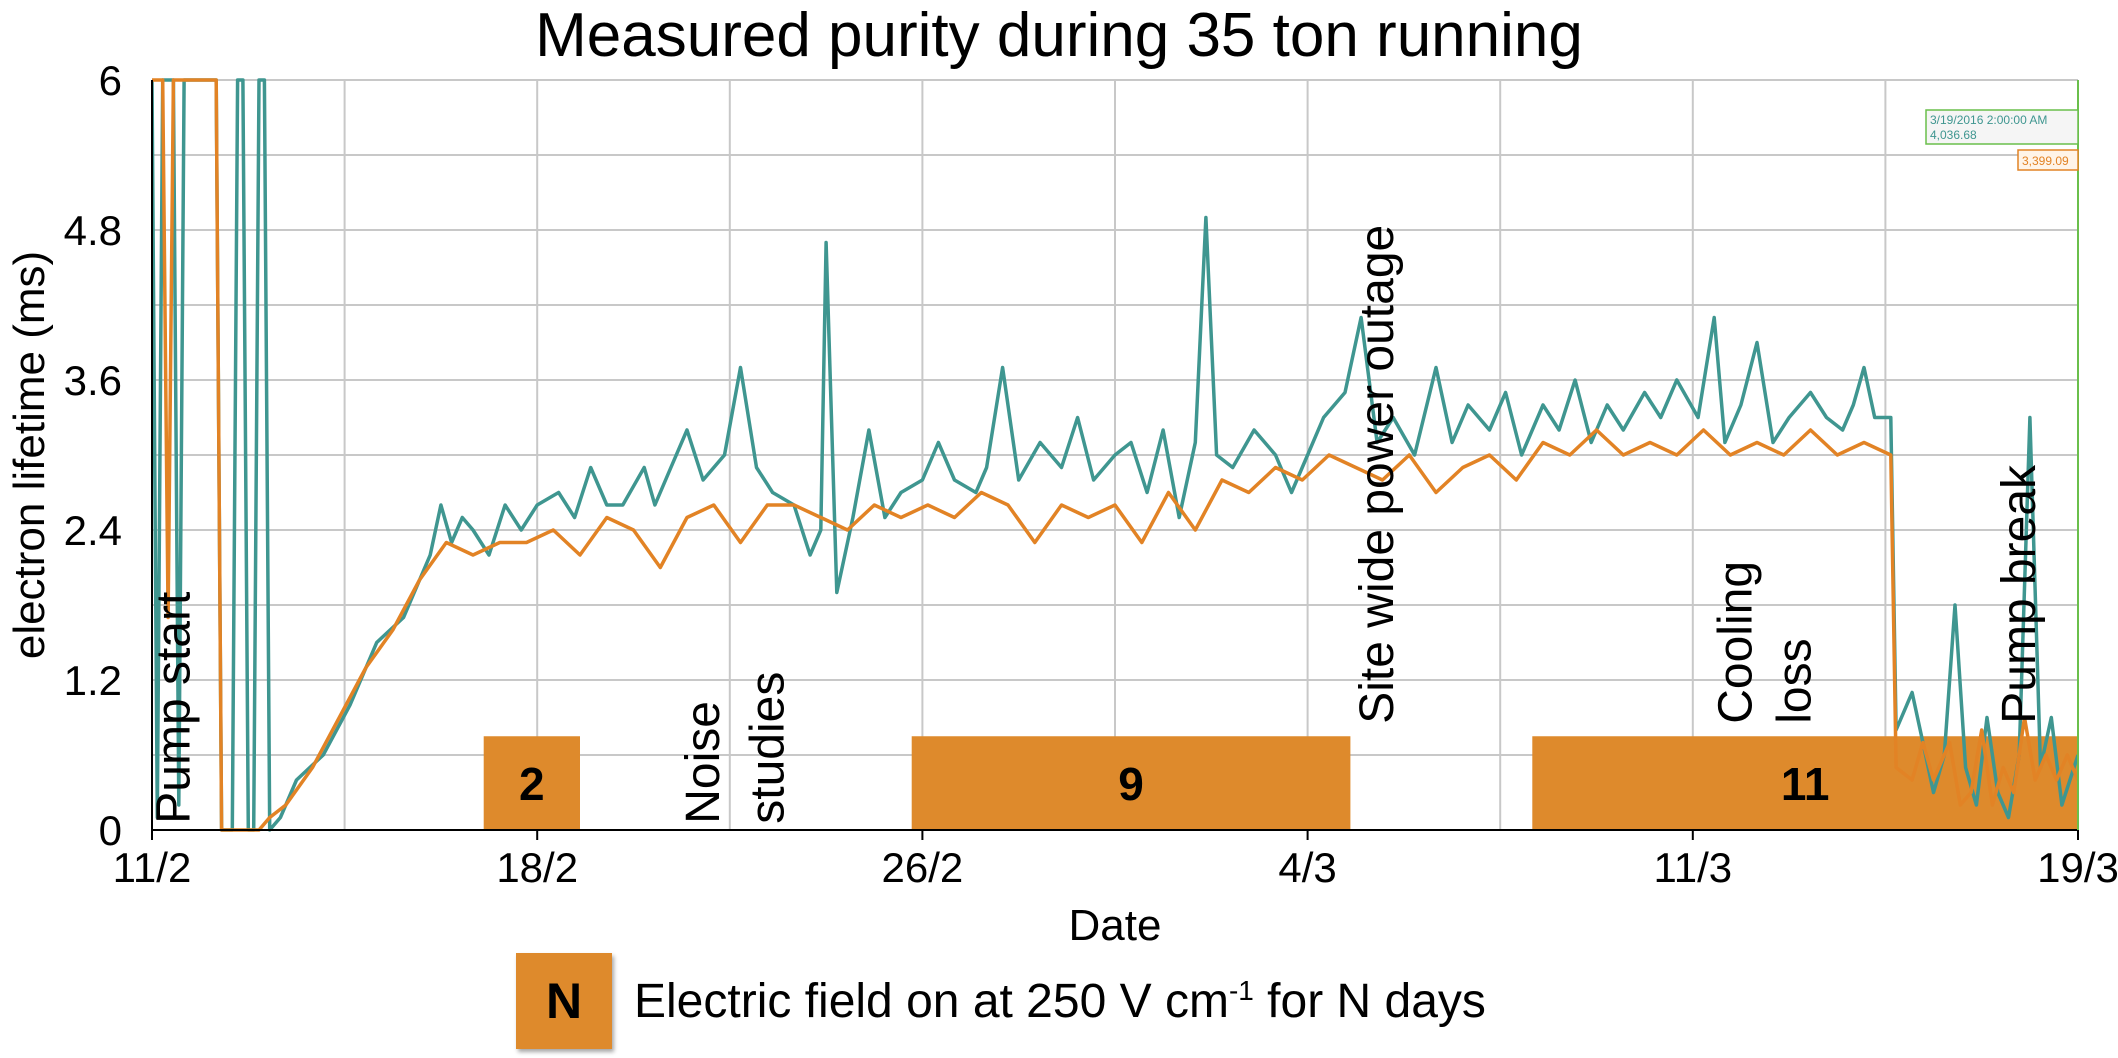 Image resolution: width=2118 pixels, height=1058 pixels. Describe the element at coordinates (1307, 867) in the screenshot. I see `x-tick-label: 4/3` at that location.